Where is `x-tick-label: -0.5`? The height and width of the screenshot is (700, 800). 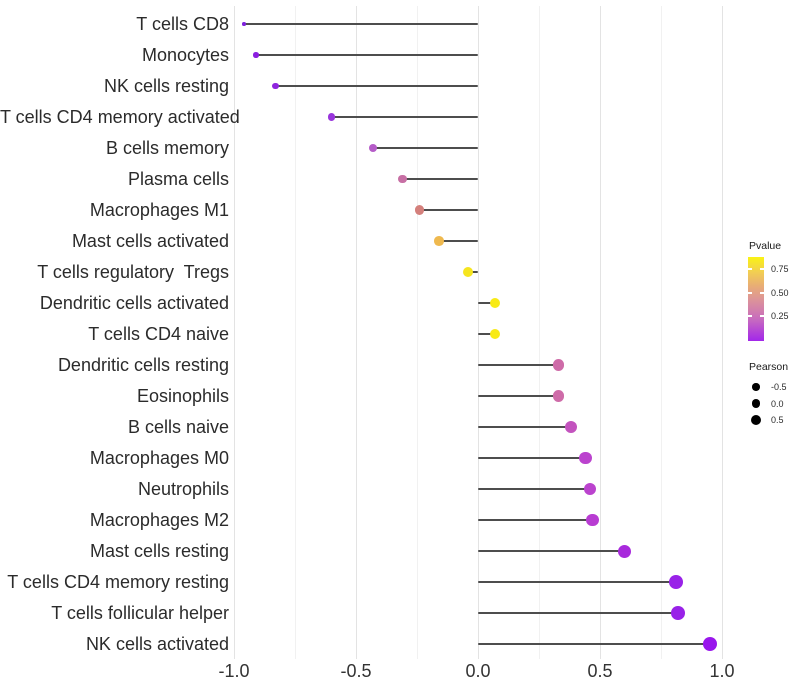
x-tick-label: -0.5 is located at coordinates (356, 671).